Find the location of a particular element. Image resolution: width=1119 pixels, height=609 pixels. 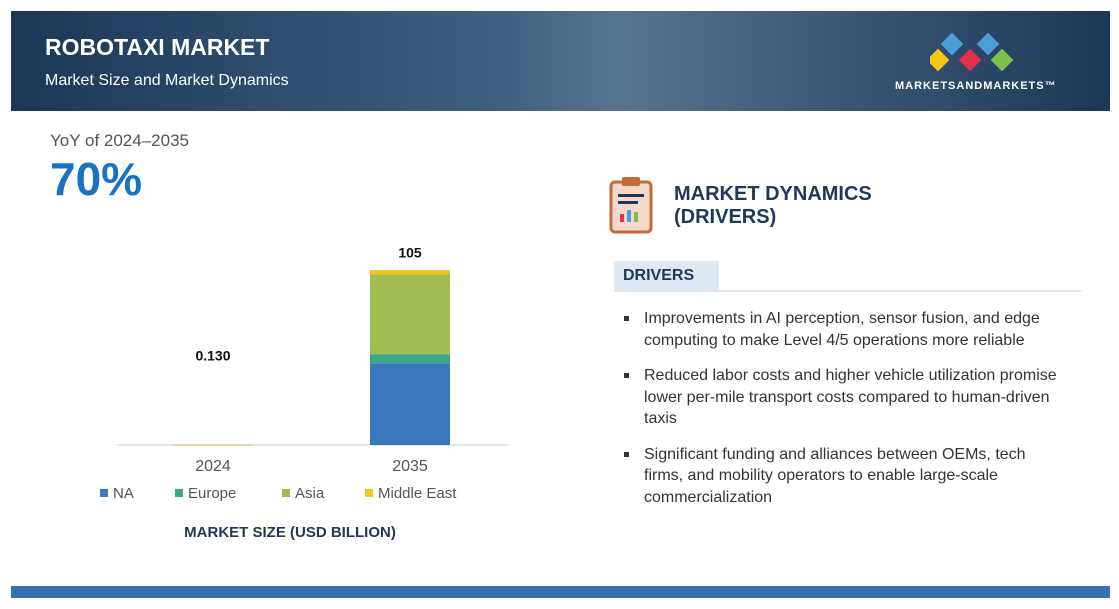

logo-text: MARKETSANDMARKETS™ is located at coordinates (976, 86).